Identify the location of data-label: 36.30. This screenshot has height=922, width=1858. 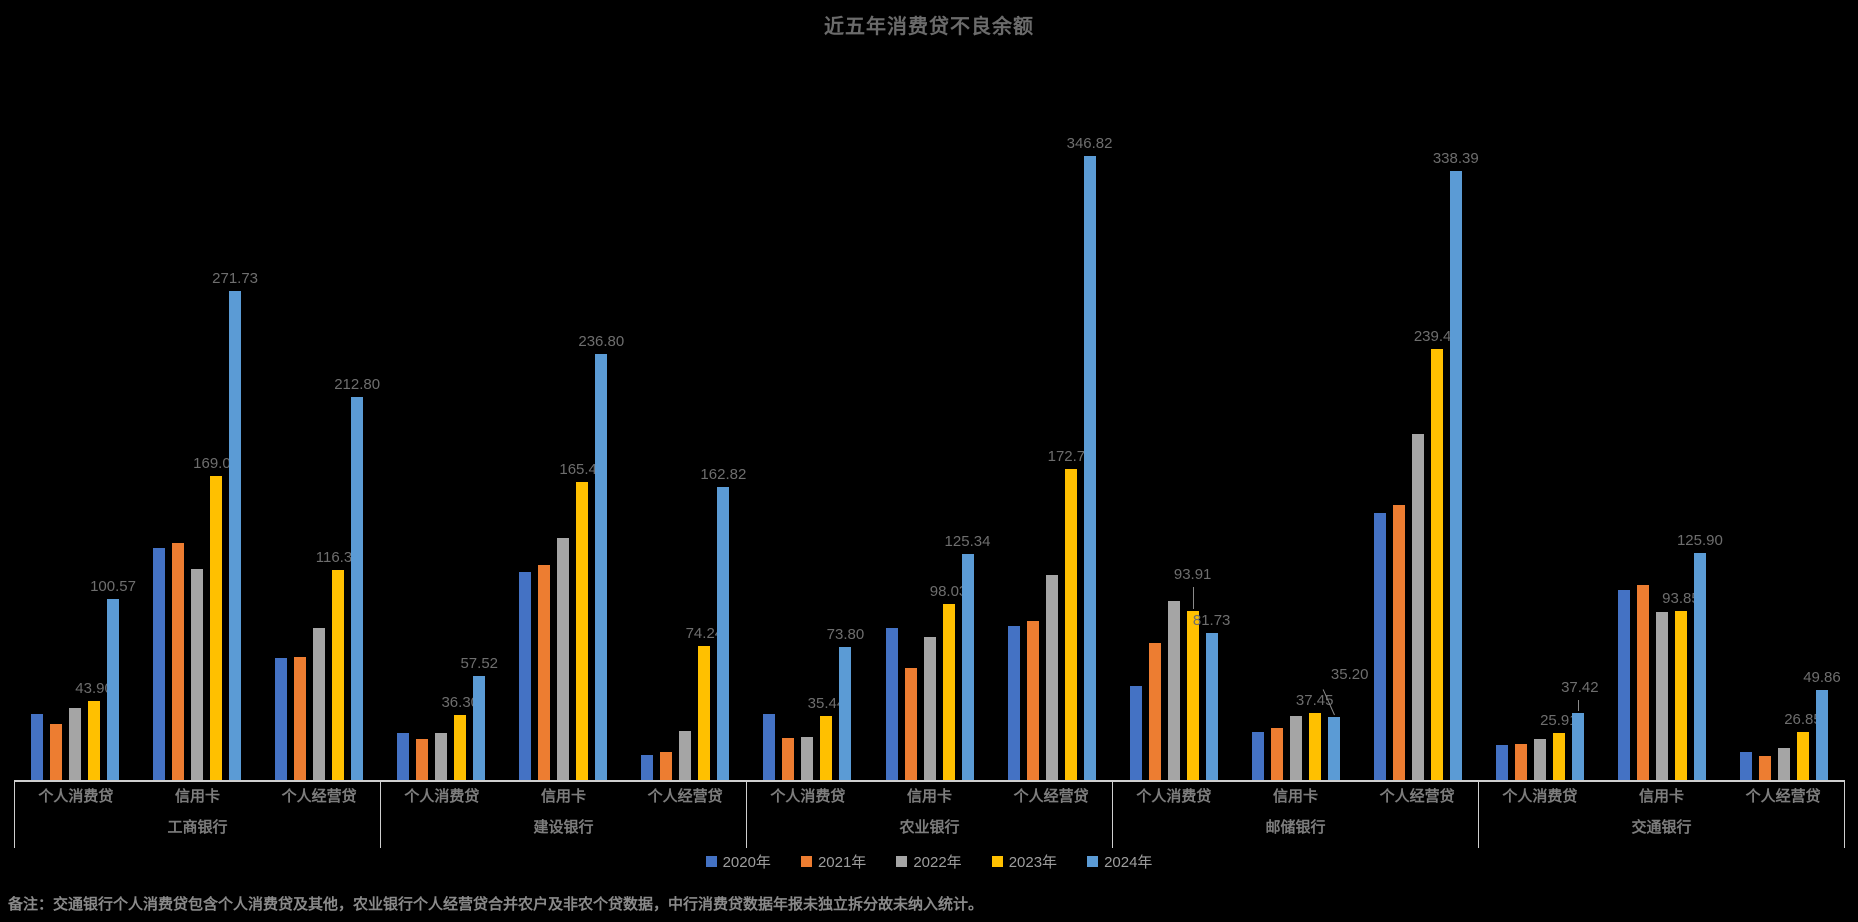
(460, 702).